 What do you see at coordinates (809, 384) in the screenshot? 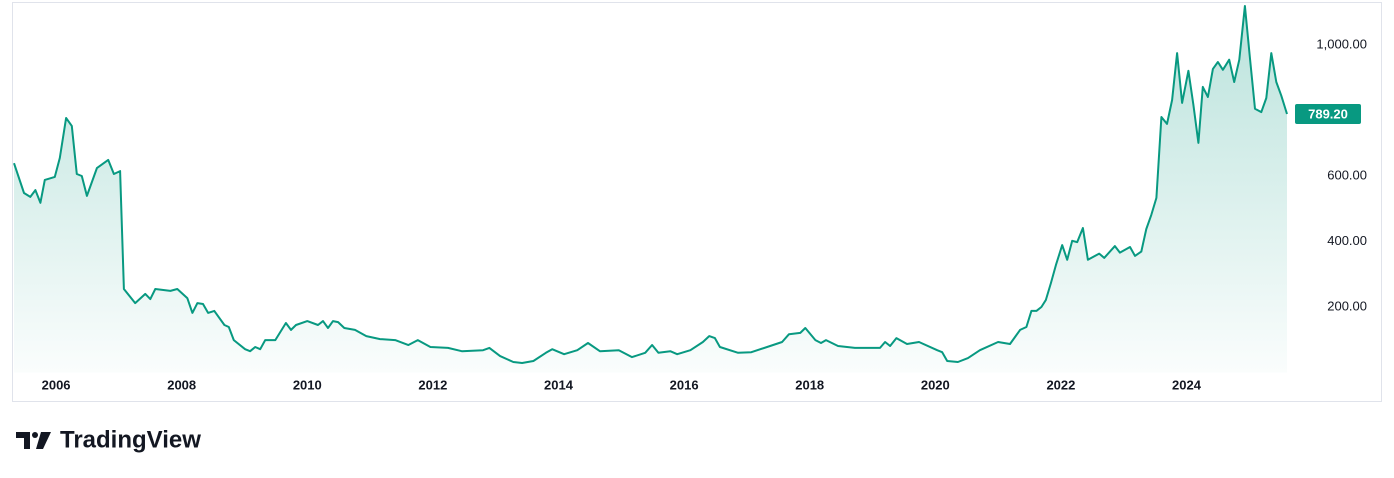
I see `x-tick-label: 2018` at bounding box center [809, 384].